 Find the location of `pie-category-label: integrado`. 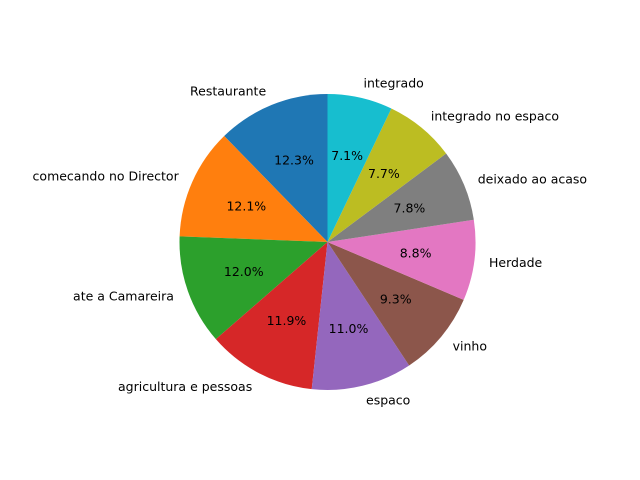

pie-category-label: integrado is located at coordinates (394, 83).